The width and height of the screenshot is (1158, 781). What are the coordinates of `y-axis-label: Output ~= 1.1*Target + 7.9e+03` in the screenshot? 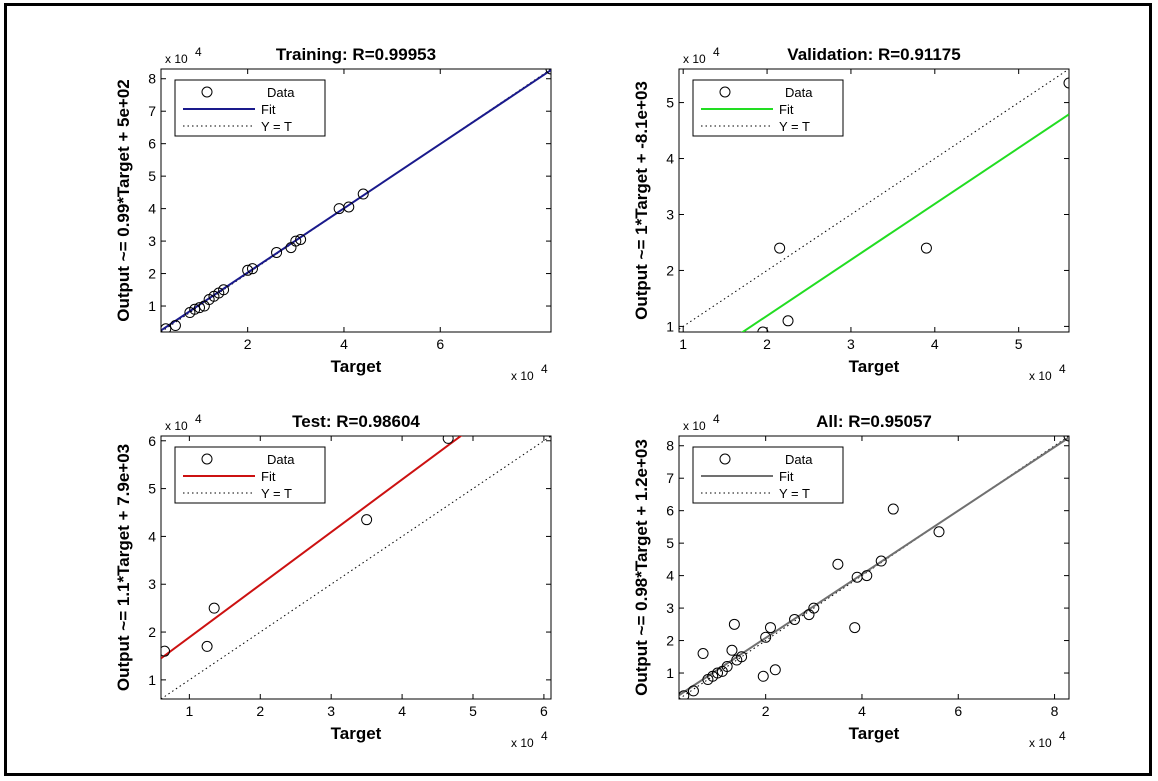 It's located at (123, 567).